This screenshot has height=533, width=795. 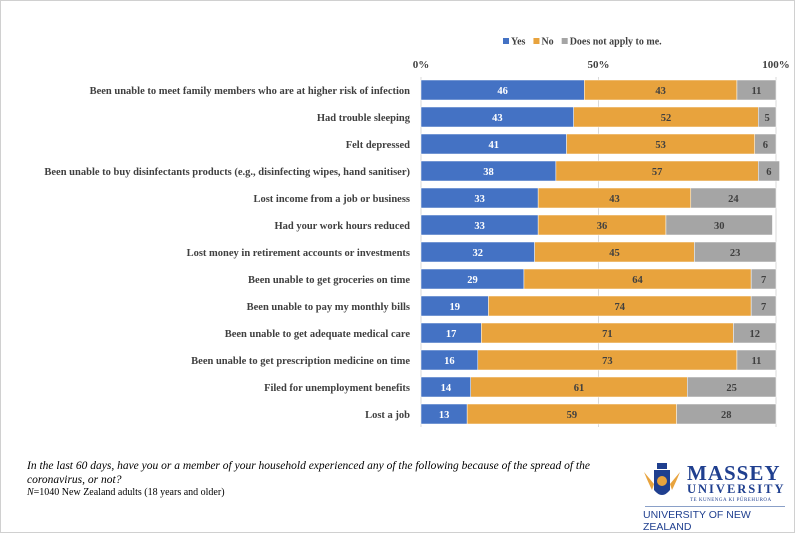 I want to click on category-label: Been unable to get groceries on time, so click(x=329, y=280).